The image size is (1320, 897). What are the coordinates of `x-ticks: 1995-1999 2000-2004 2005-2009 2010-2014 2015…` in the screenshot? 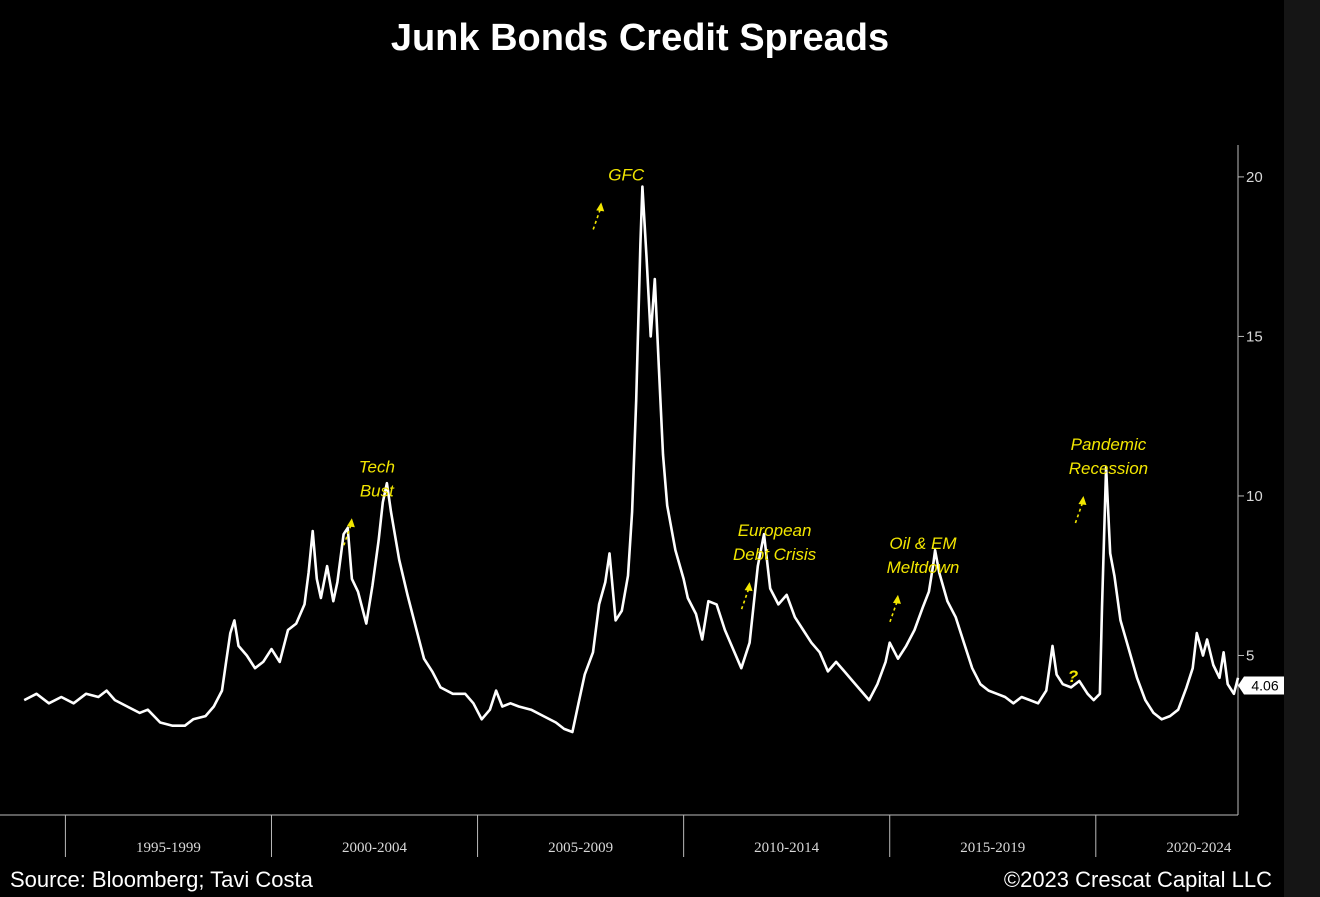 It's located at (648, 836).